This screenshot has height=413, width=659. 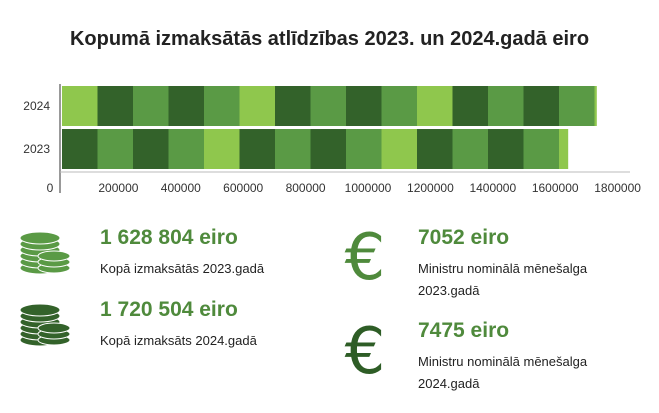 I want to click on stat-paid-2023: 1 628 804 eiro Kopā izmaksātās 2023.gadā, so click(x=182, y=253).